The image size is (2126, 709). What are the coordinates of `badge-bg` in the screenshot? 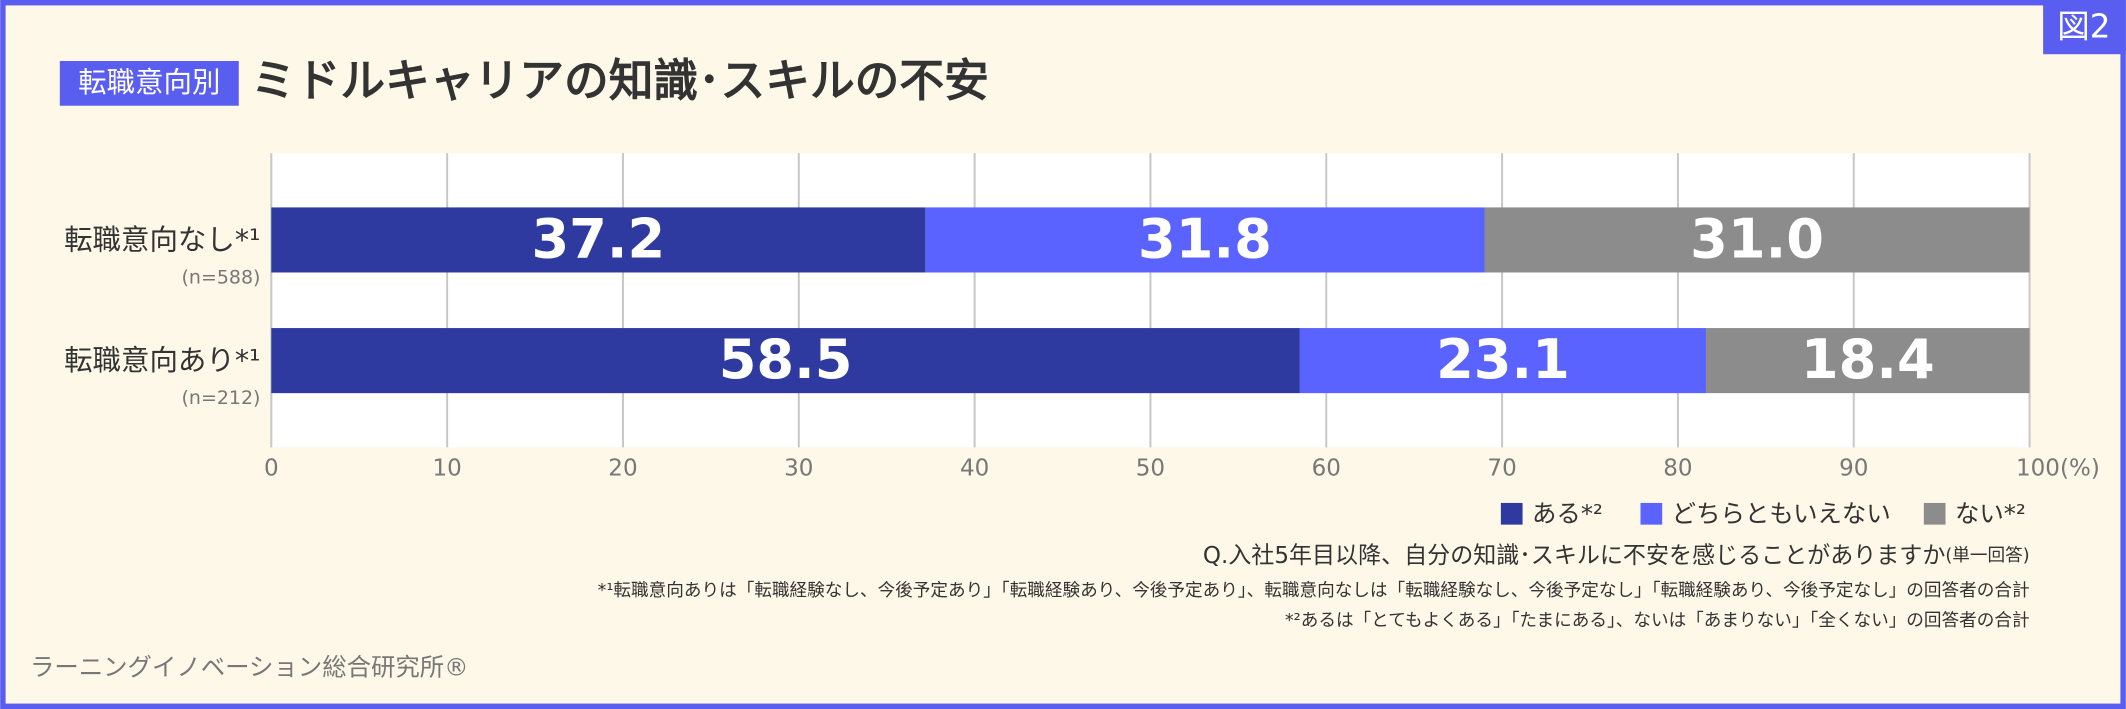 It's located at (2084, 27).